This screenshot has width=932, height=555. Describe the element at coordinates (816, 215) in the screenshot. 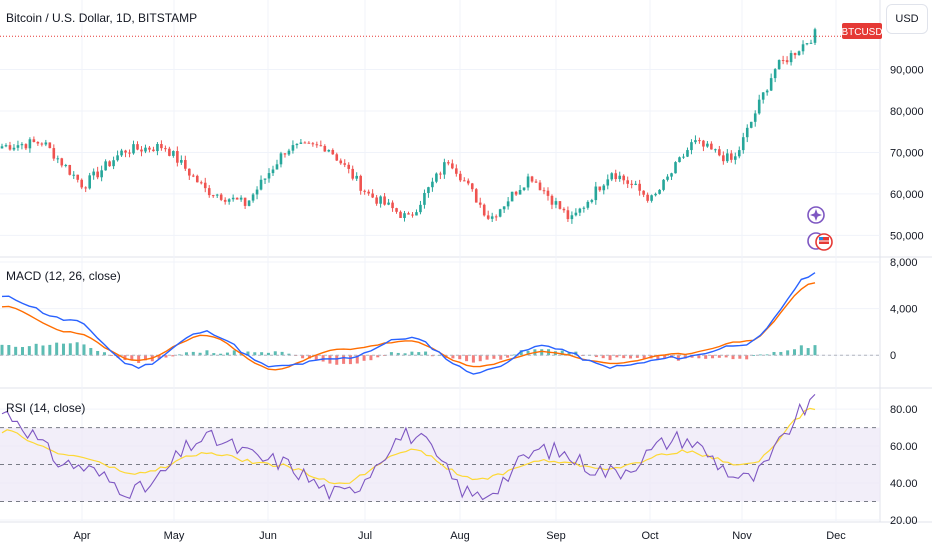

I see `sparkle-event-icon` at that location.